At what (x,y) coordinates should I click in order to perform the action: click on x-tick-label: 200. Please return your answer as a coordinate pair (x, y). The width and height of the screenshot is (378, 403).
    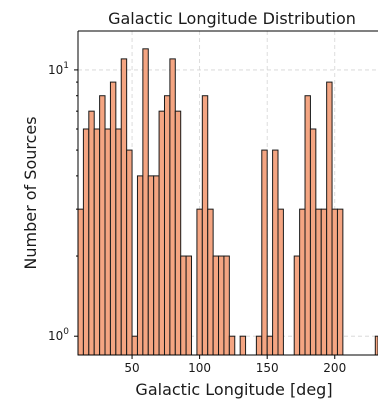
    Looking at the image, I should click on (334, 368).